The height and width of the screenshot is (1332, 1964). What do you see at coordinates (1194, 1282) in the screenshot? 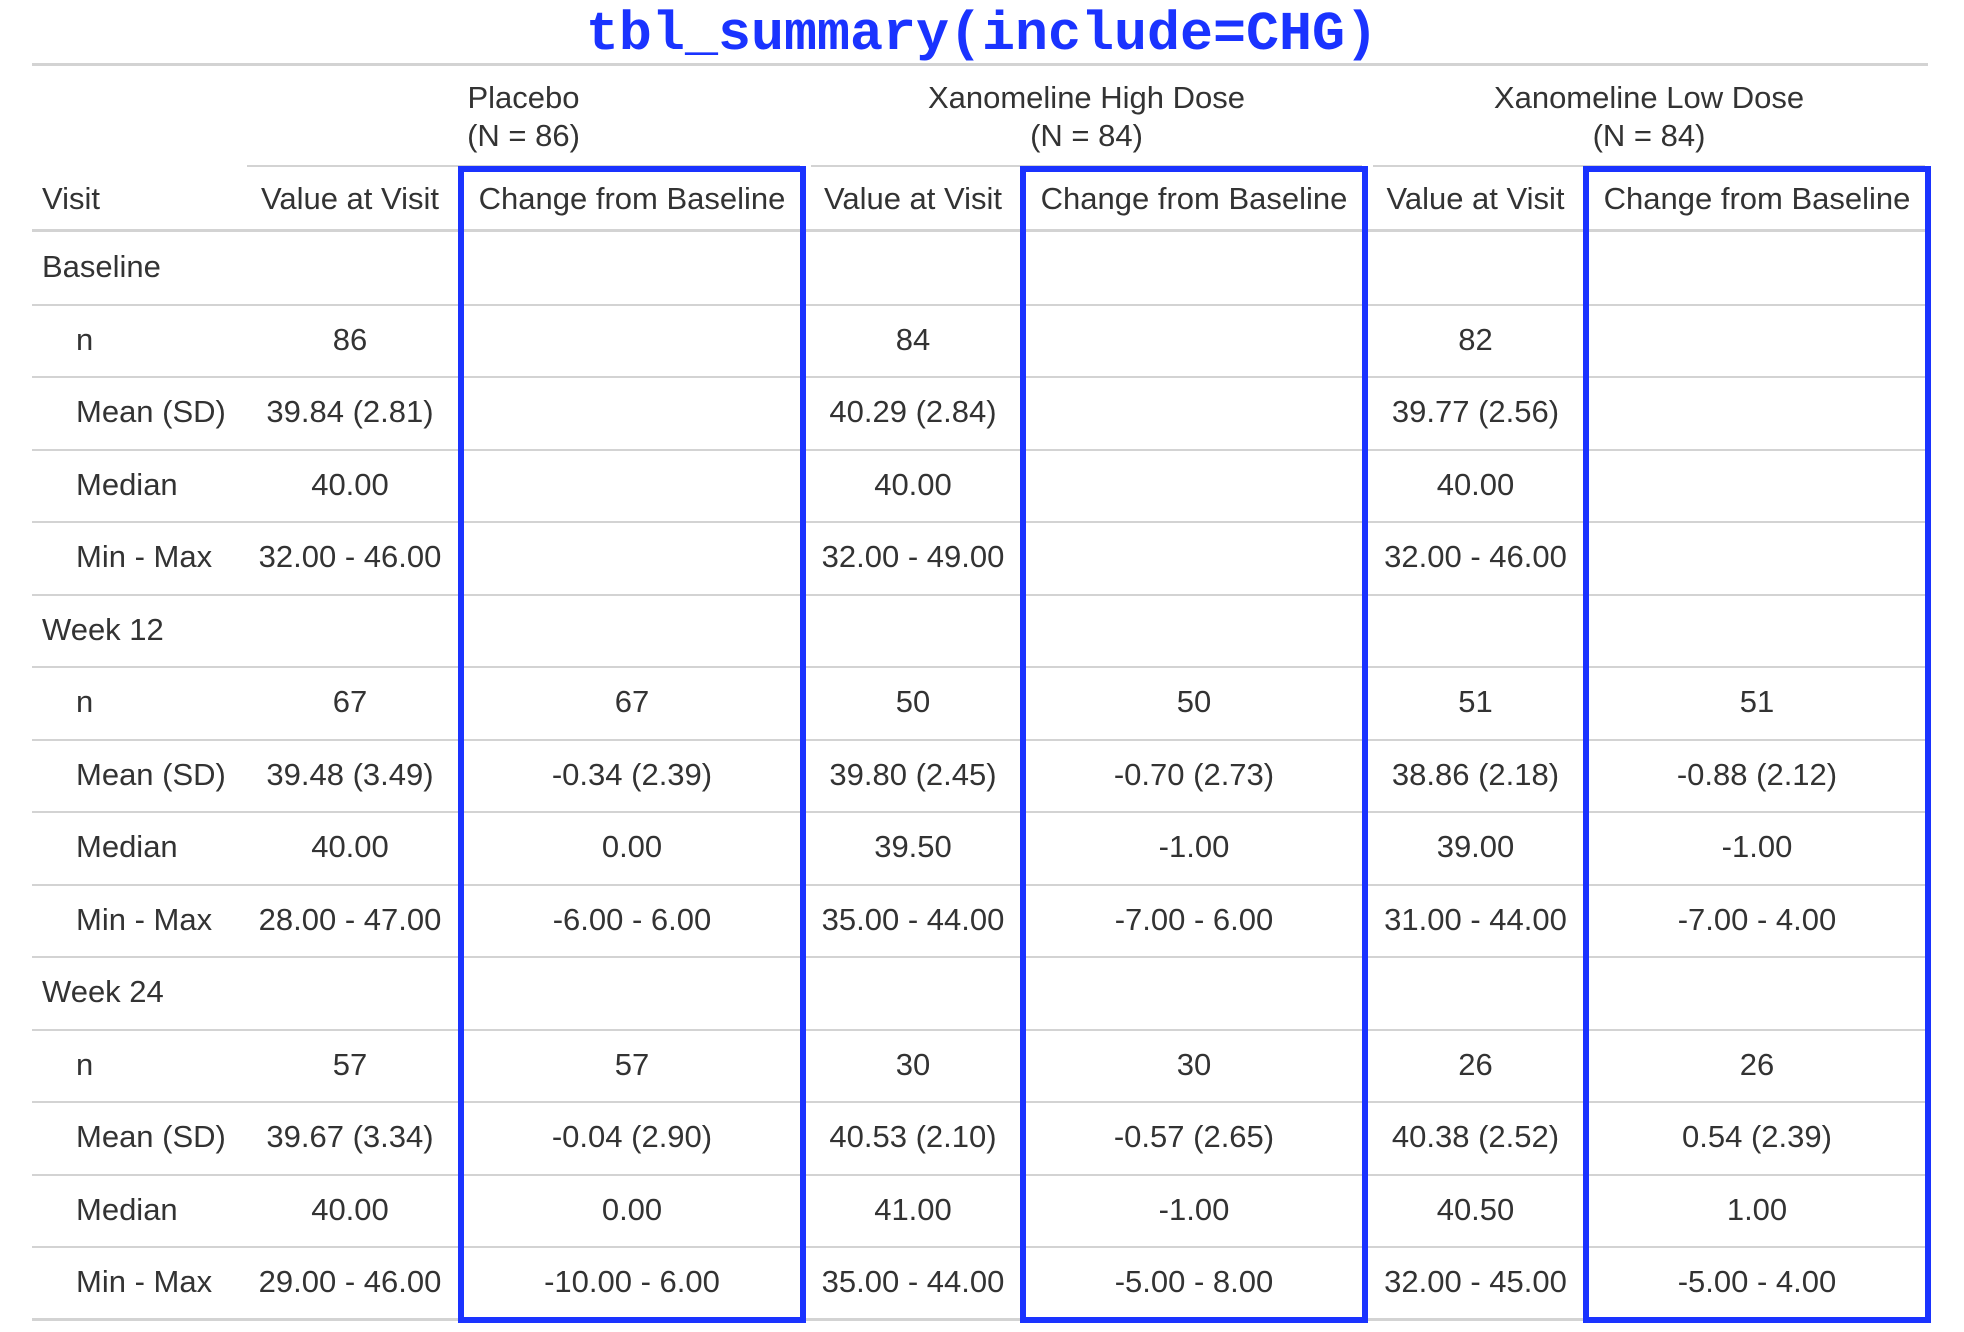
I see `table-cell: -5.00 - 8.00` at bounding box center [1194, 1282].